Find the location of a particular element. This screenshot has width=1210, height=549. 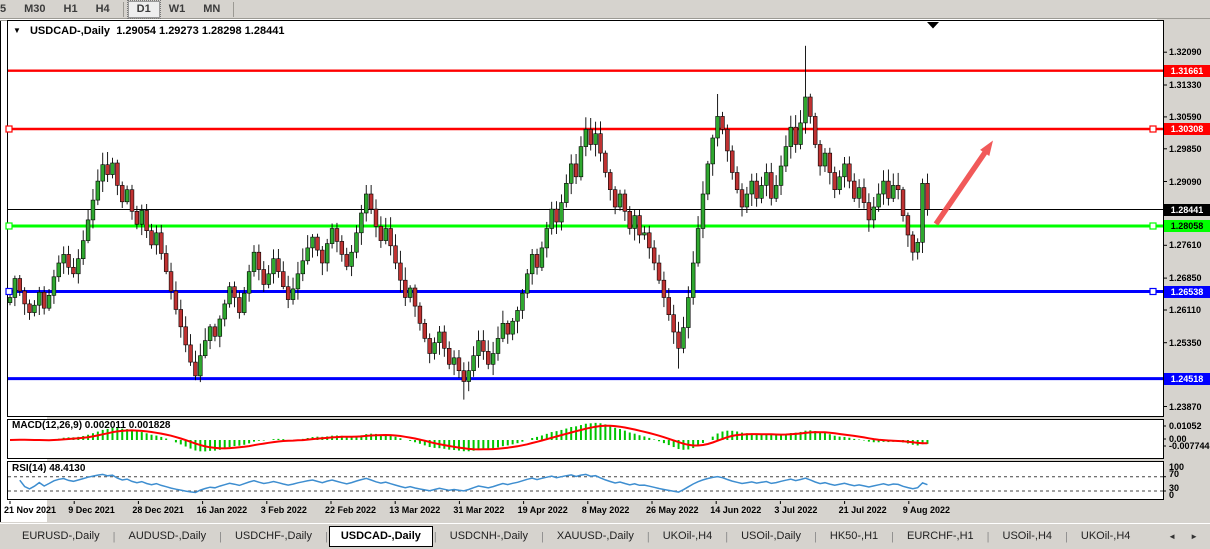

price-level-badge-1.26538: 1.26538 is located at coordinates (1187, 291).